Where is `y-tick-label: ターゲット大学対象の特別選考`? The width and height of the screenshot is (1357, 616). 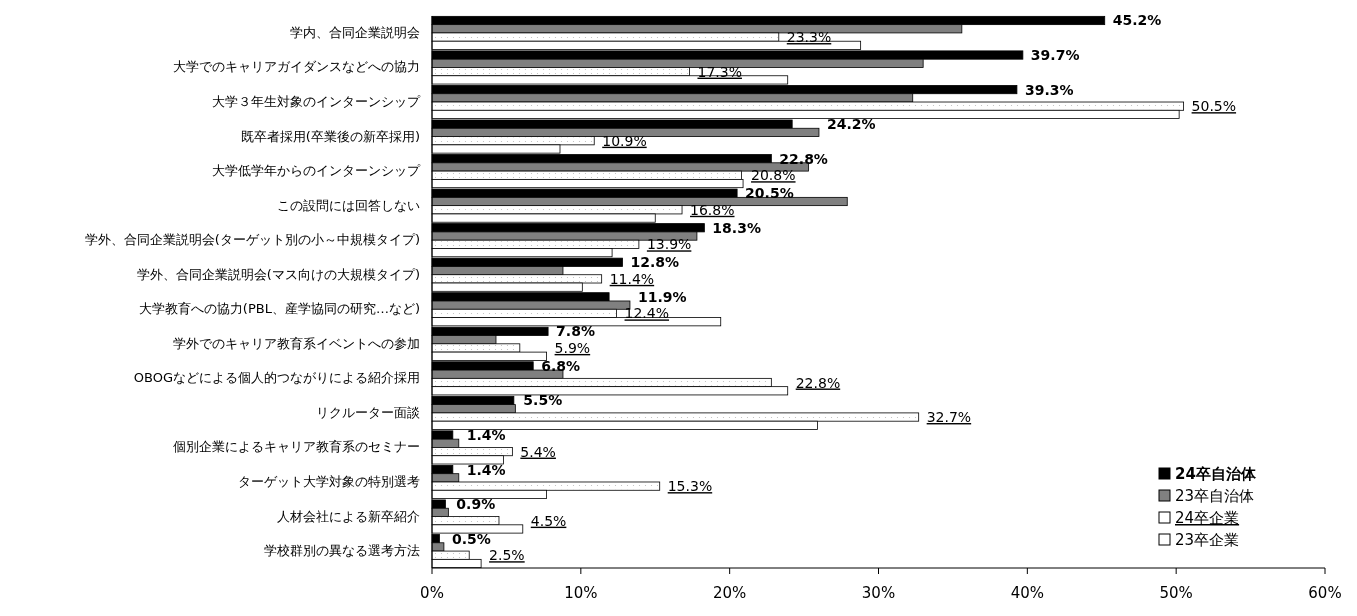
y-tick-label: ターゲット大学対象の特別選考 is located at coordinates (329, 481).